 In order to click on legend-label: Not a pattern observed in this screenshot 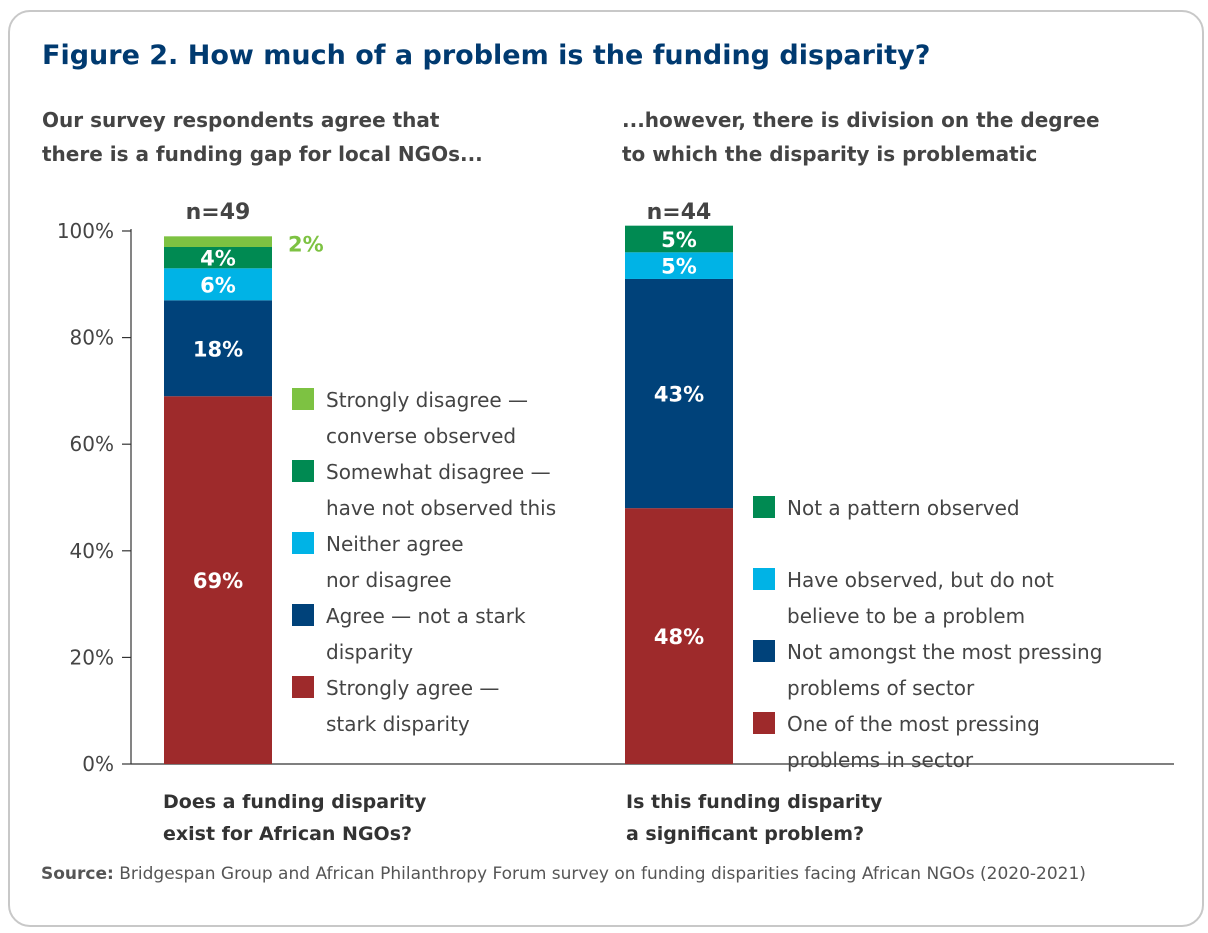, I will do `click(903, 508)`.